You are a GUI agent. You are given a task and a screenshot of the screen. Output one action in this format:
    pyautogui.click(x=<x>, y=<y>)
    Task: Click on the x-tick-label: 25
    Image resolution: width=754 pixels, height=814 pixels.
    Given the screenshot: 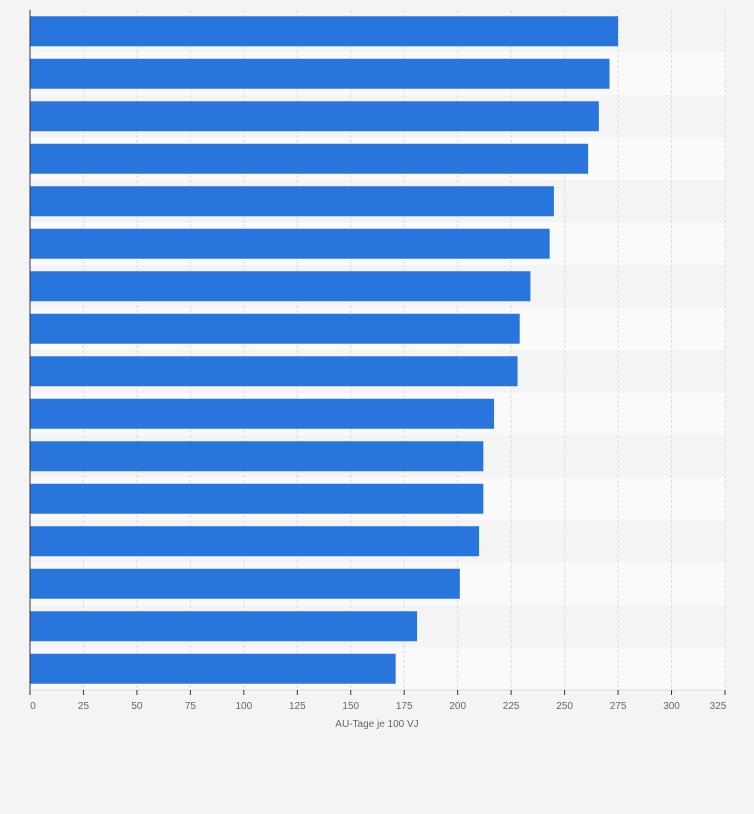 What is the action you would take?
    pyautogui.click(x=84, y=706)
    